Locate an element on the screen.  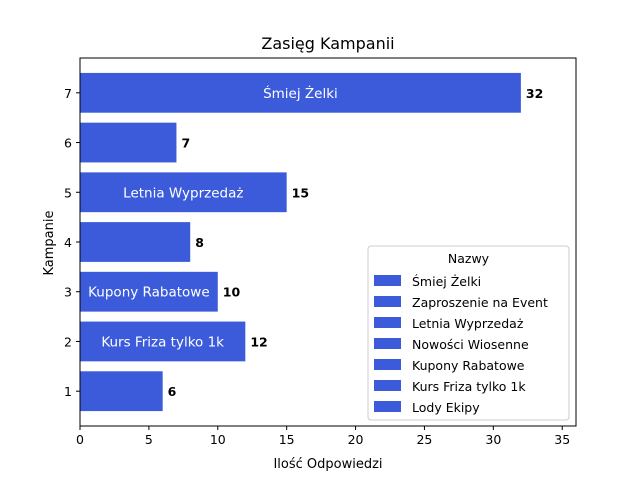
y-tick-label: 4 is located at coordinates (68, 242).